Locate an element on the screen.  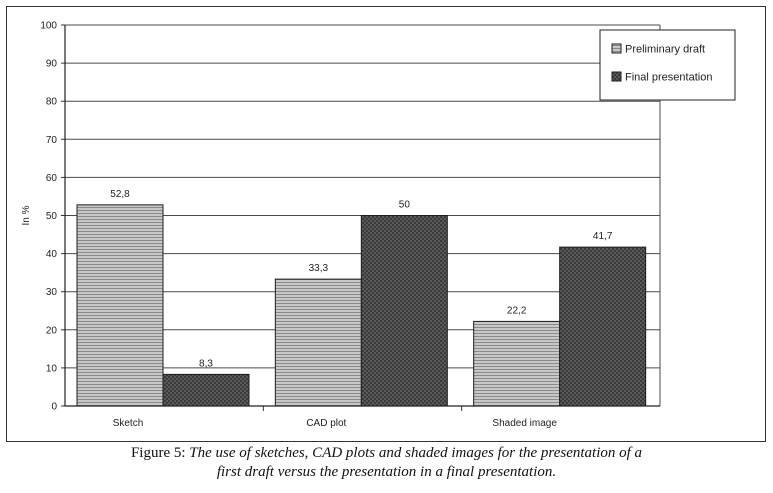
x-category-label: Shaded image is located at coordinates (524, 423).